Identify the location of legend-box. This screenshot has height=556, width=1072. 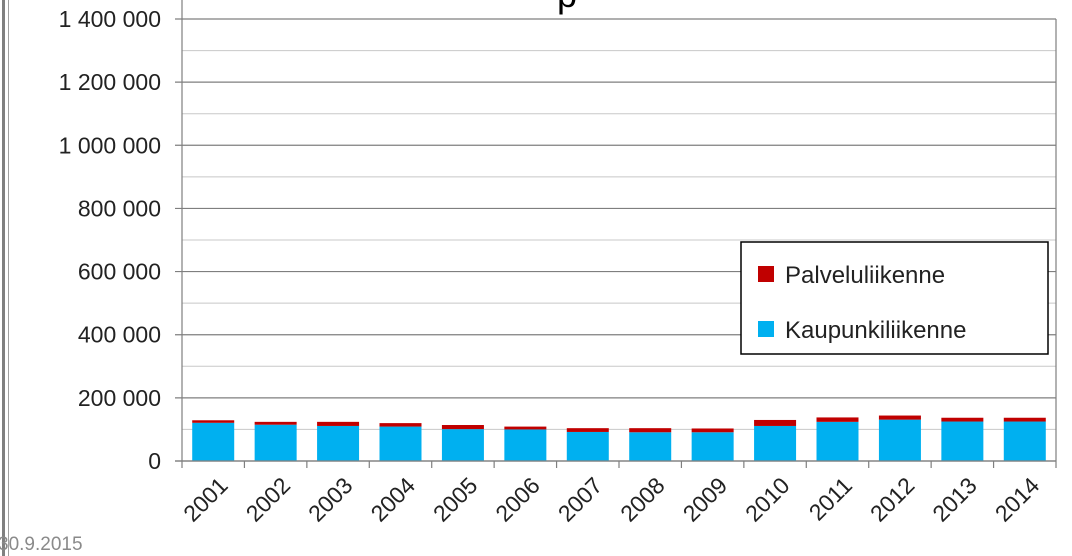
(894, 298).